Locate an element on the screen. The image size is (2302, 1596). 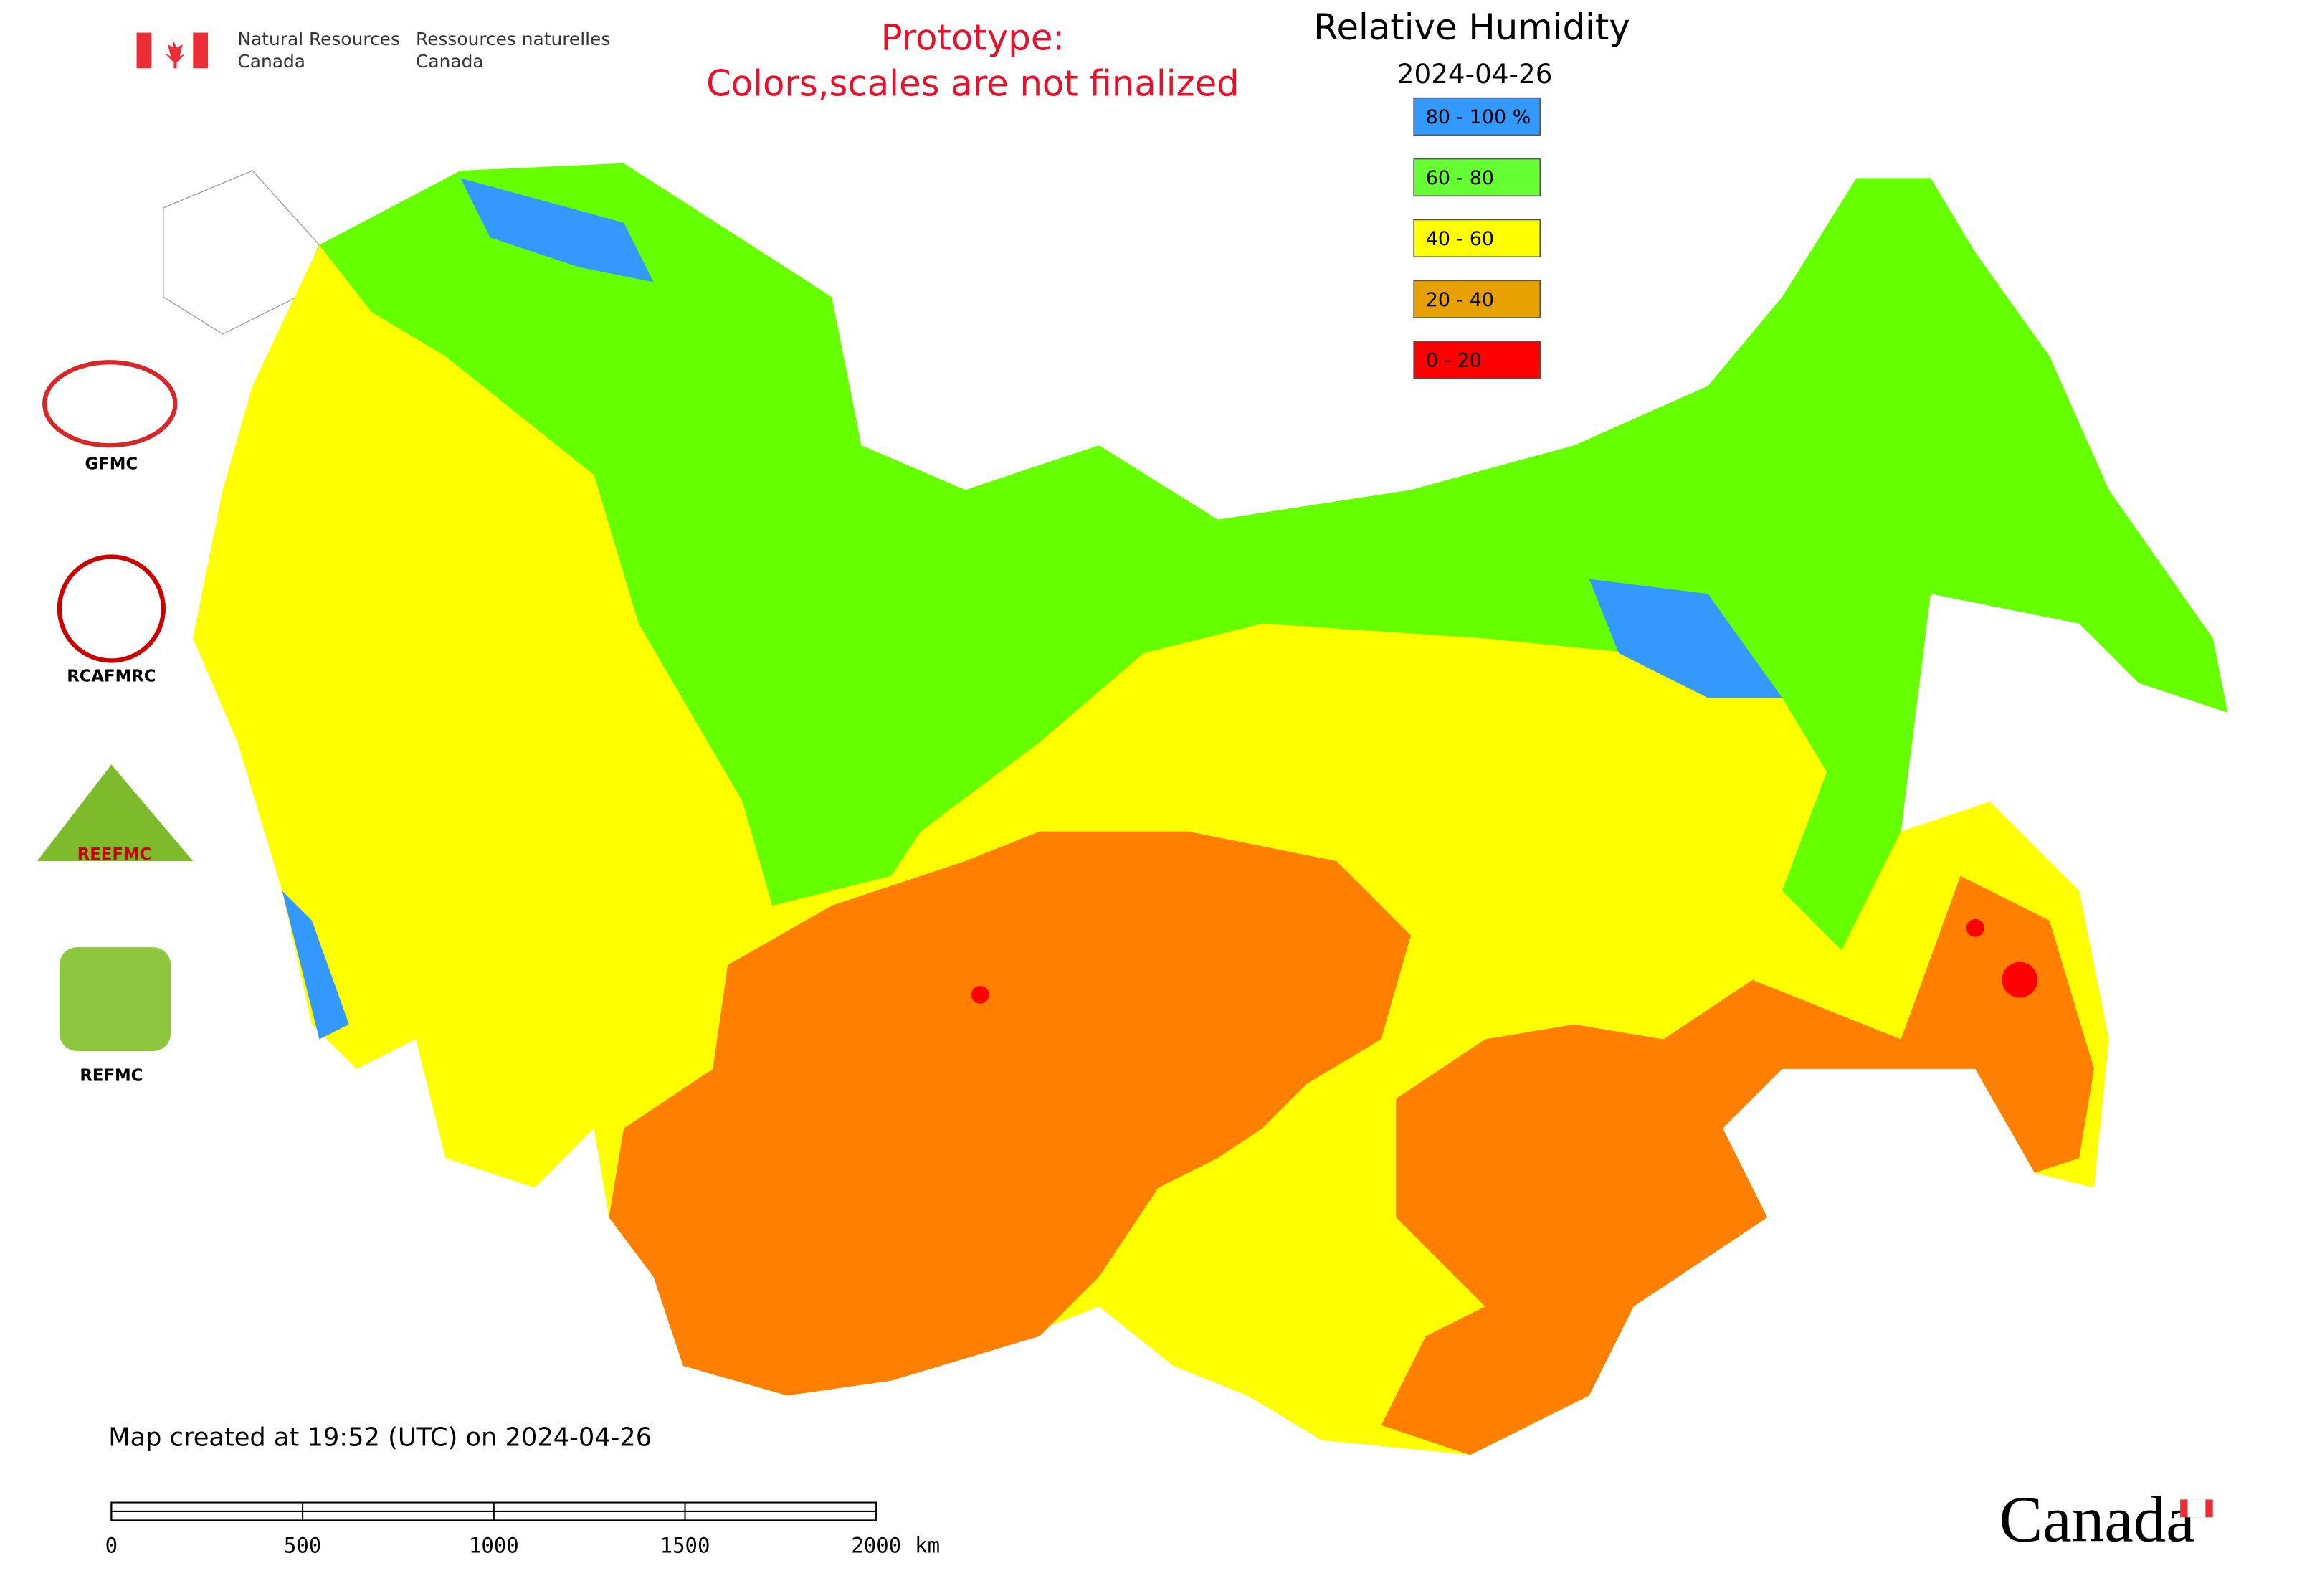
scale-label: 500 is located at coordinates (302, 1546).